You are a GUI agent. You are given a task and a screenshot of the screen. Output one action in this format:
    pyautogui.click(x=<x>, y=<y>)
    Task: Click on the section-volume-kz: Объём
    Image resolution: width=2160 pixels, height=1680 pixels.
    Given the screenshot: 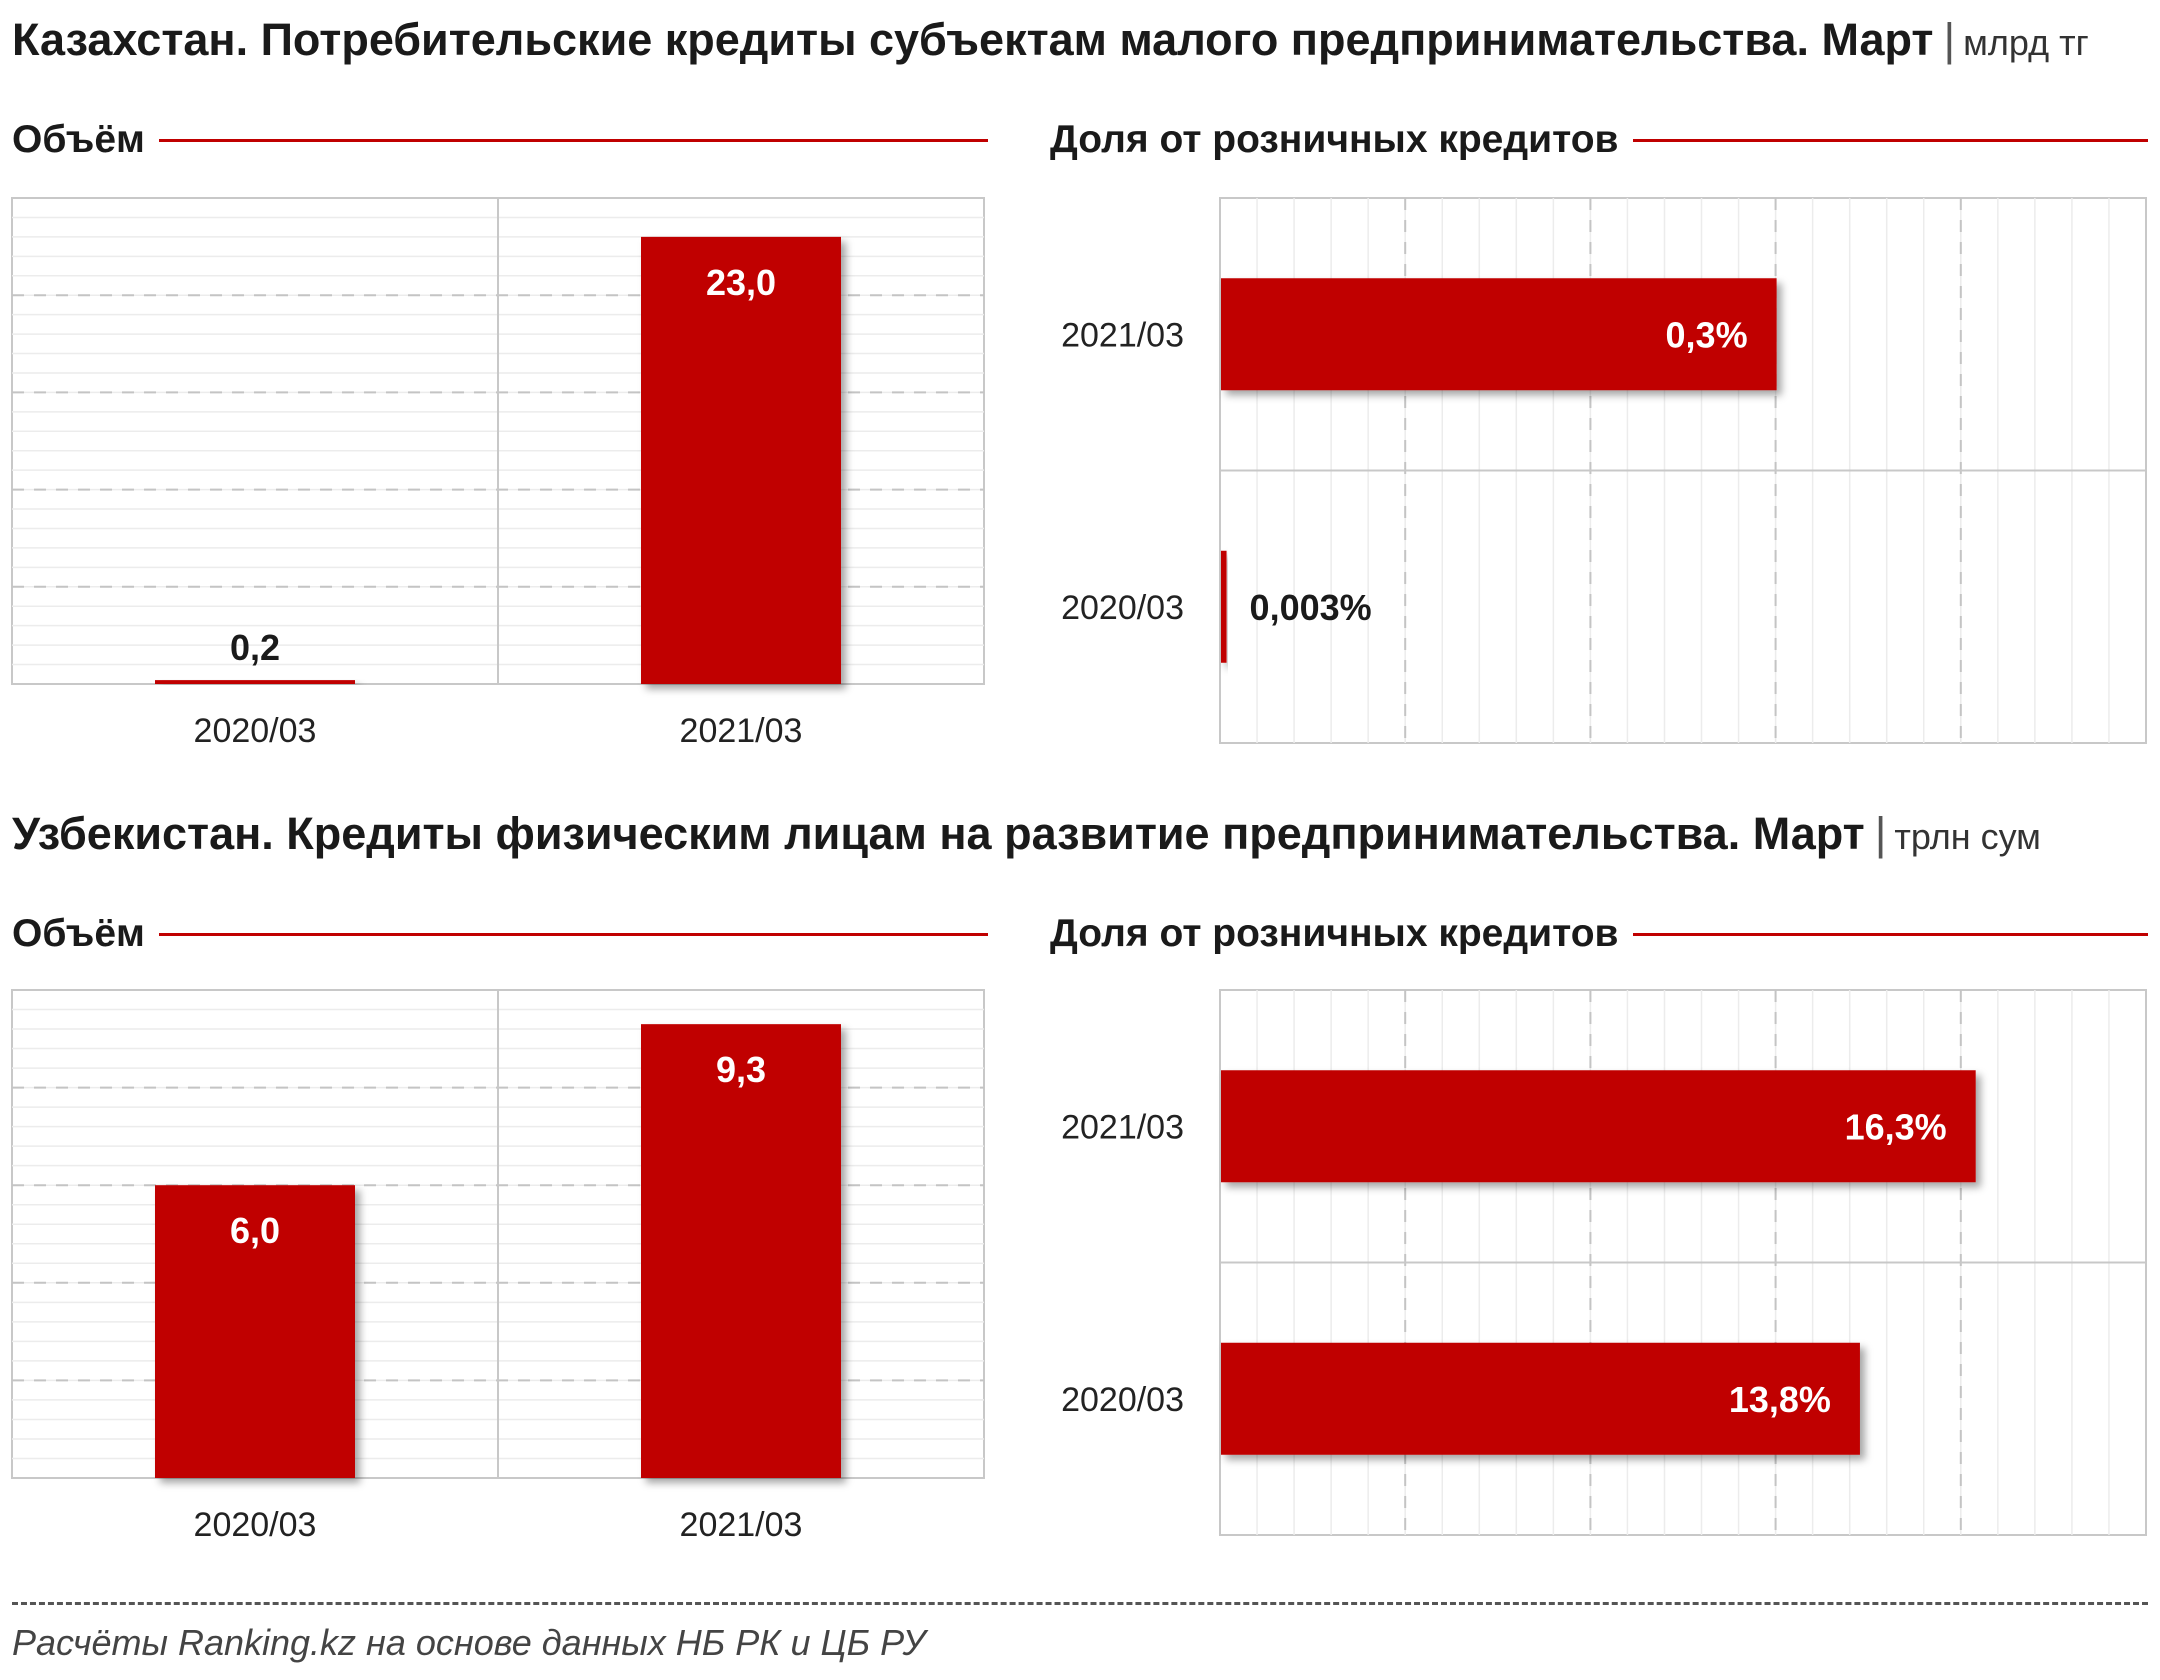 What is the action you would take?
    pyautogui.click(x=500, y=140)
    